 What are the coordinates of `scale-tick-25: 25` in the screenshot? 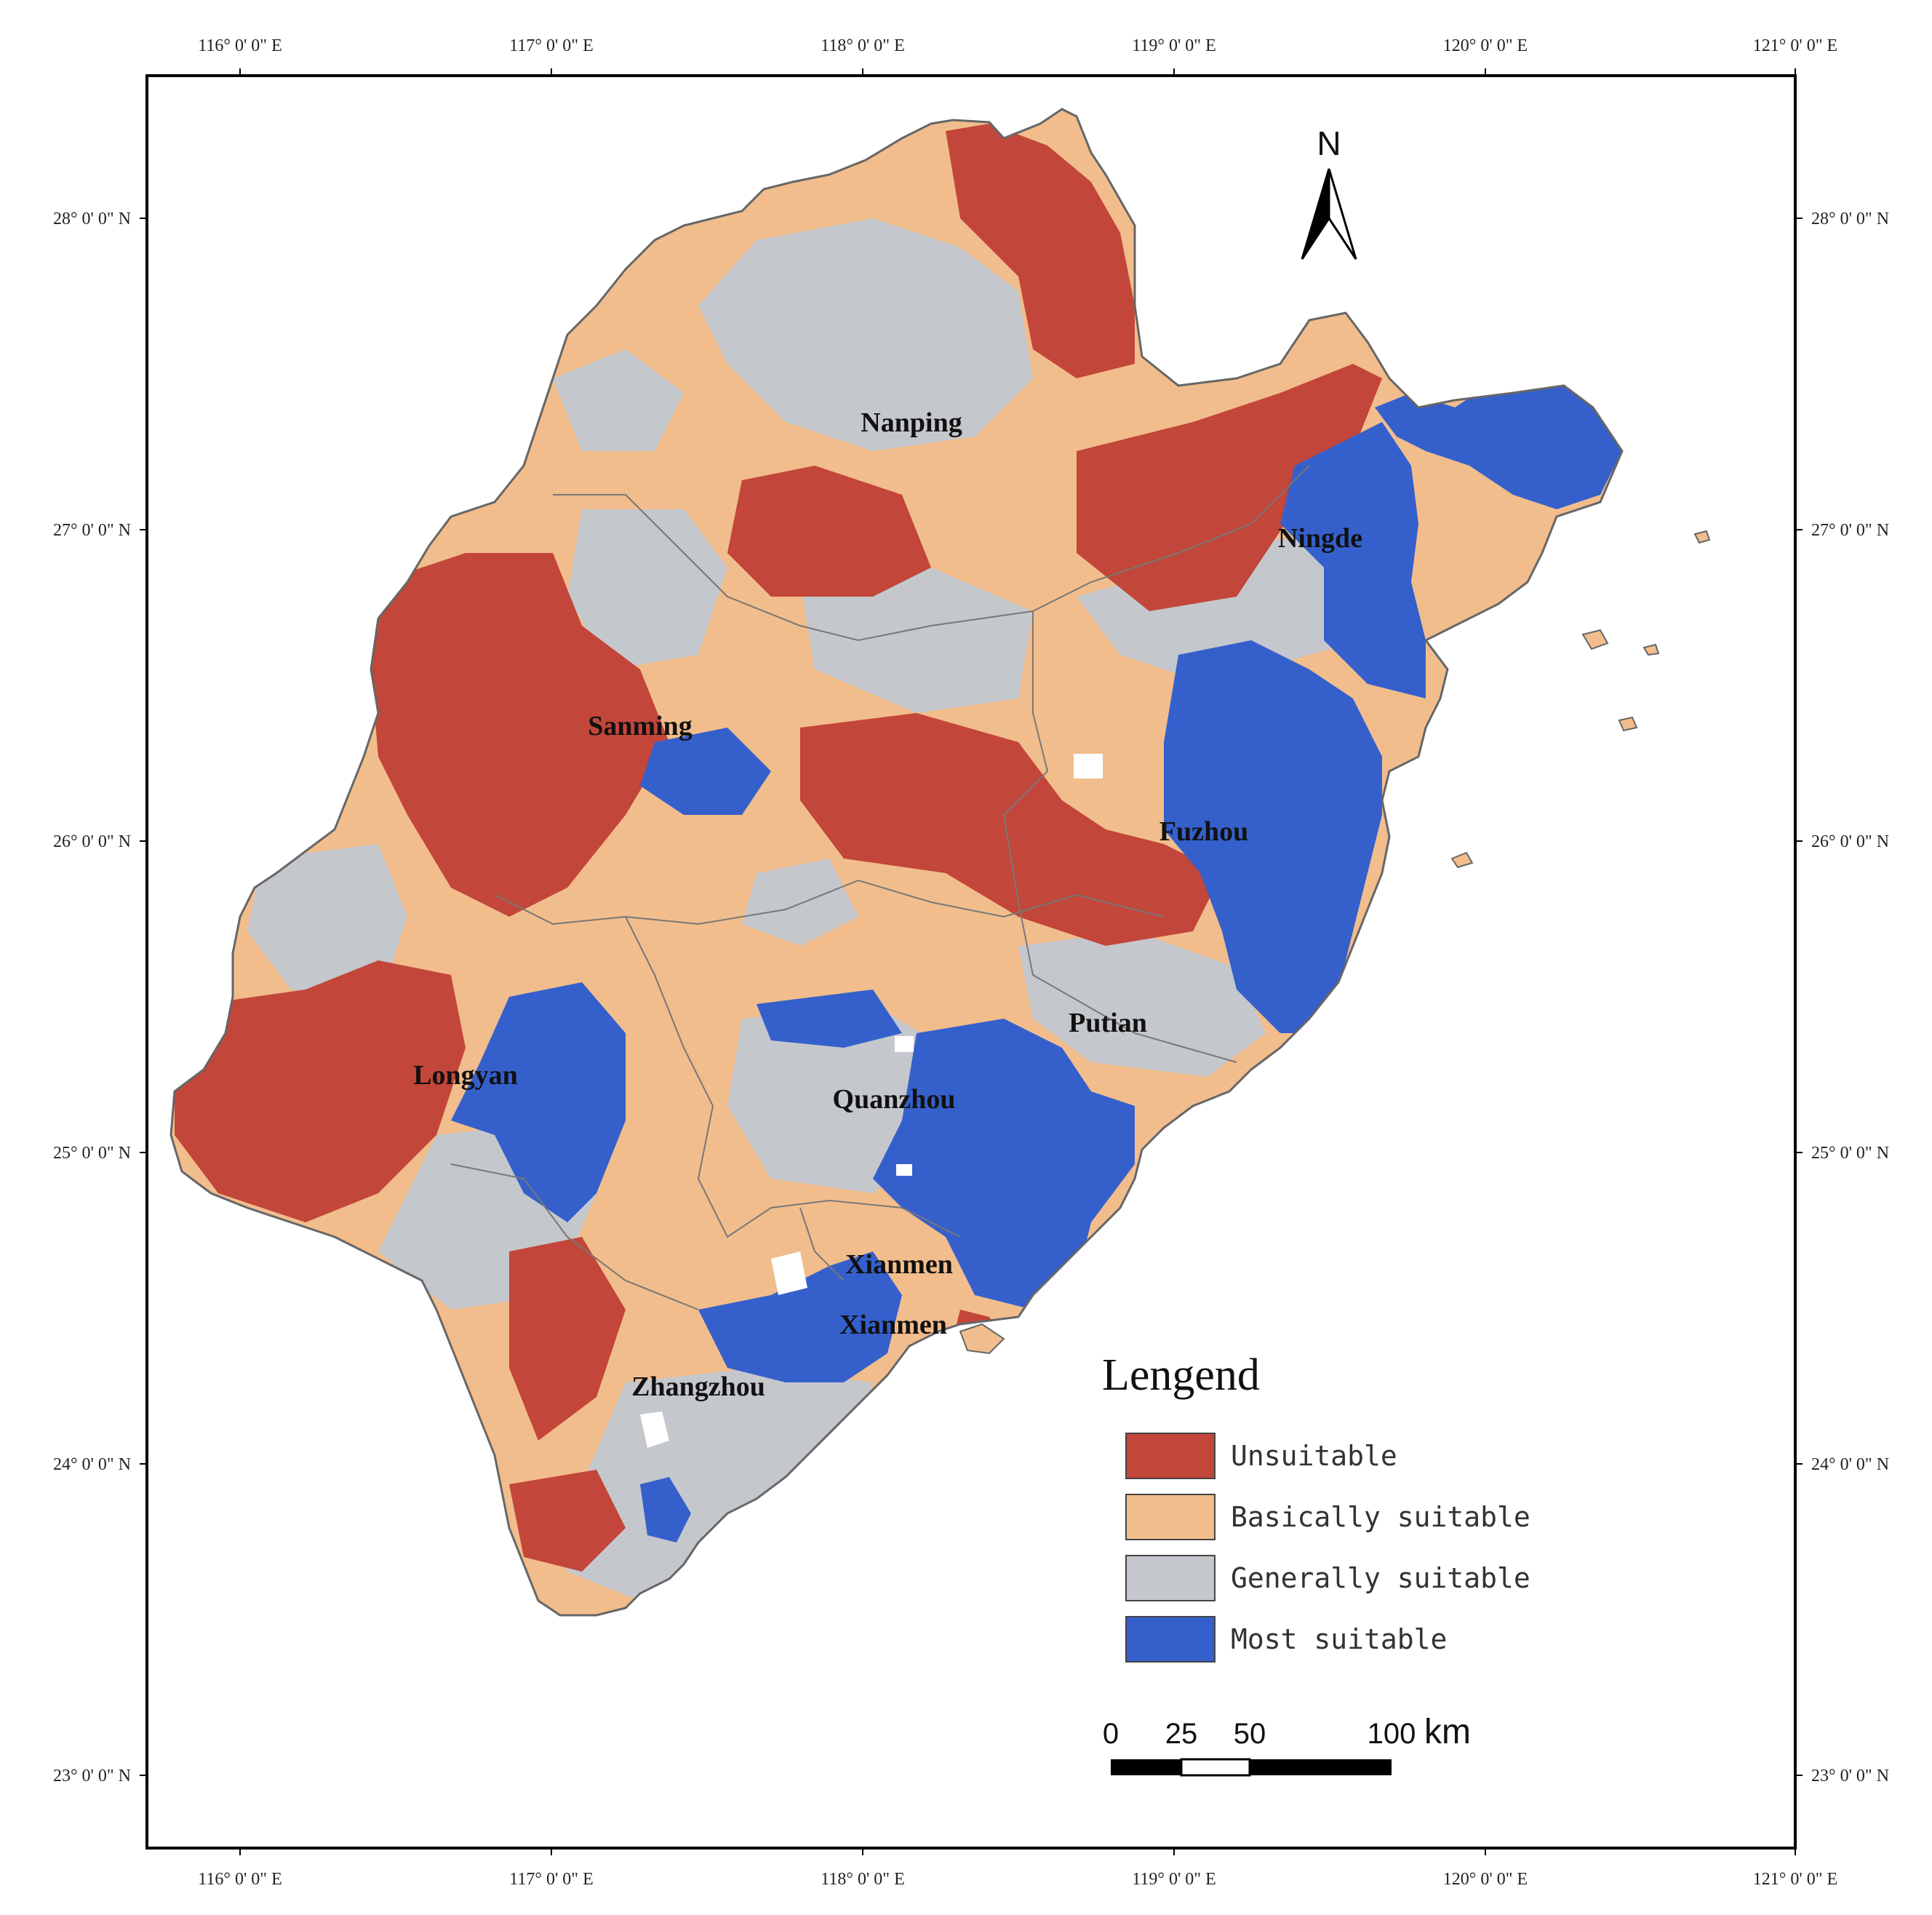 It's located at (1182, 1734).